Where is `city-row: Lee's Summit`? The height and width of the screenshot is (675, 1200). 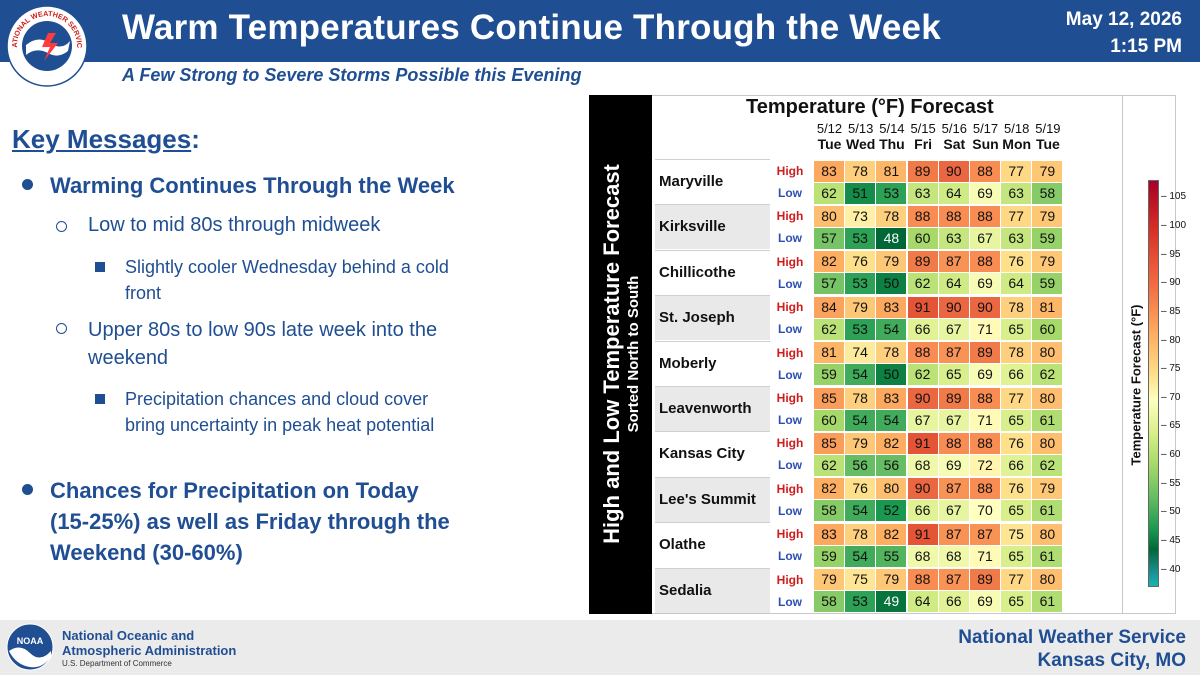 city-row: Lee's Summit is located at coordinates (712, 499).